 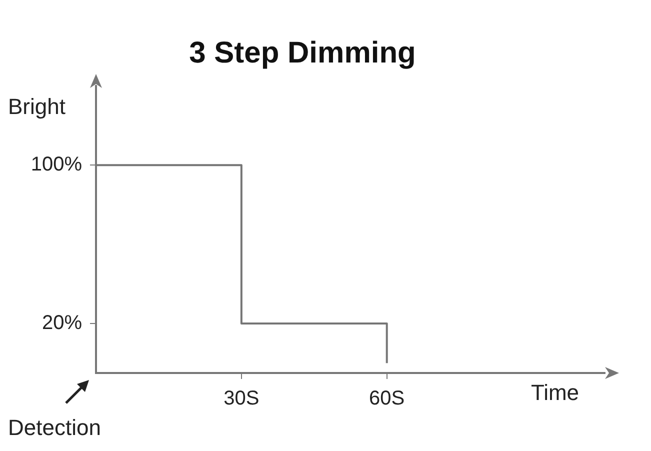 I want to click on text: Detection, so click(x=54, y=427).